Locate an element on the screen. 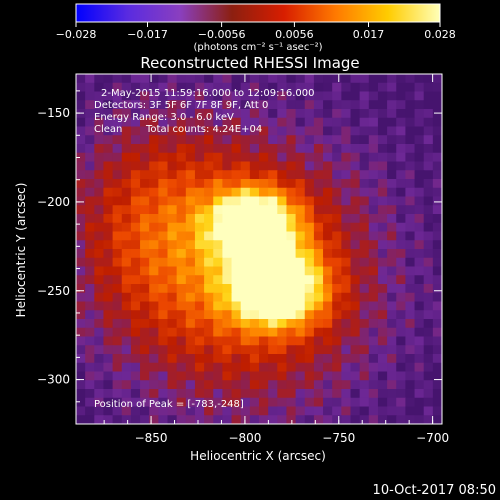 This screenshot has height=500, width=500. colorbar-tick-label: −0.028 is located at coordinates (76, 34).